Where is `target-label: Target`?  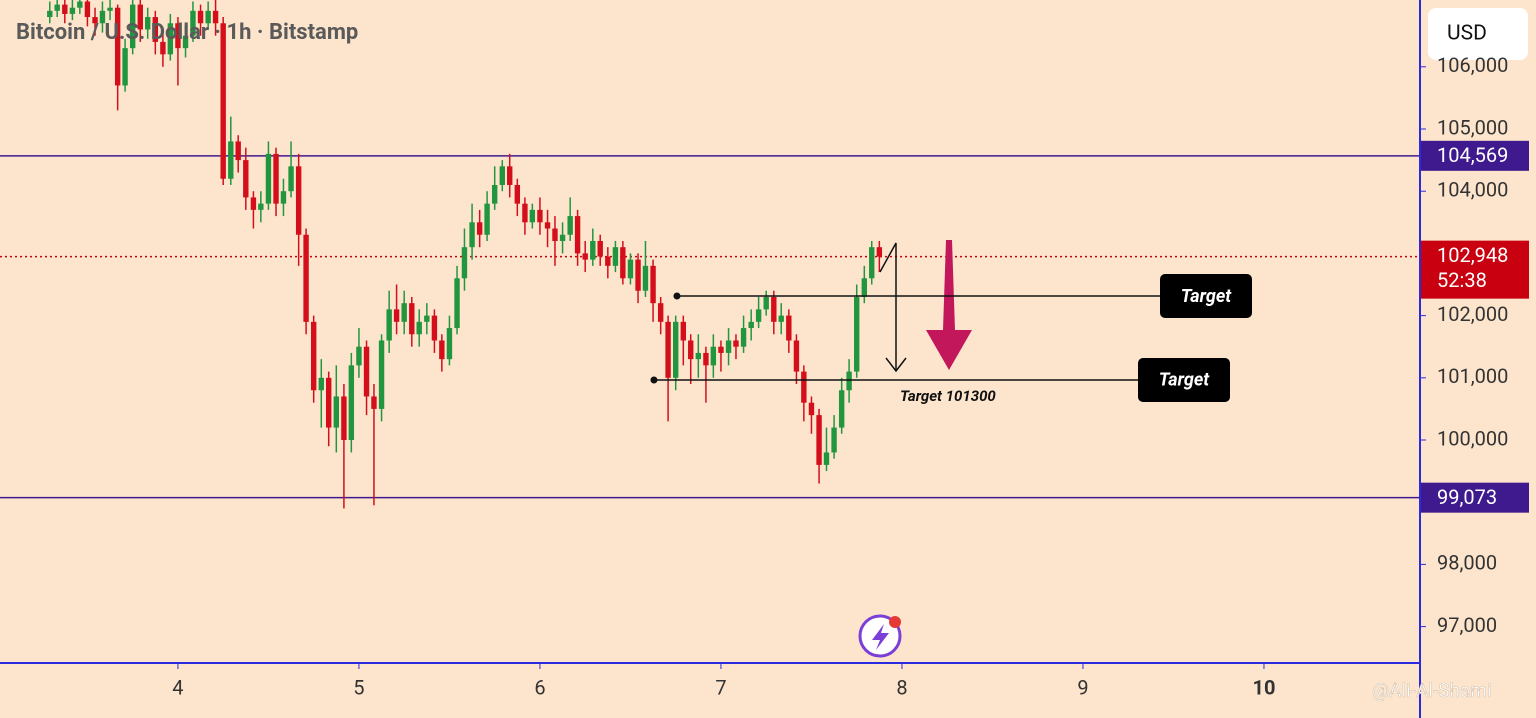 target-label: Target is located at coordinates (1206, 296).